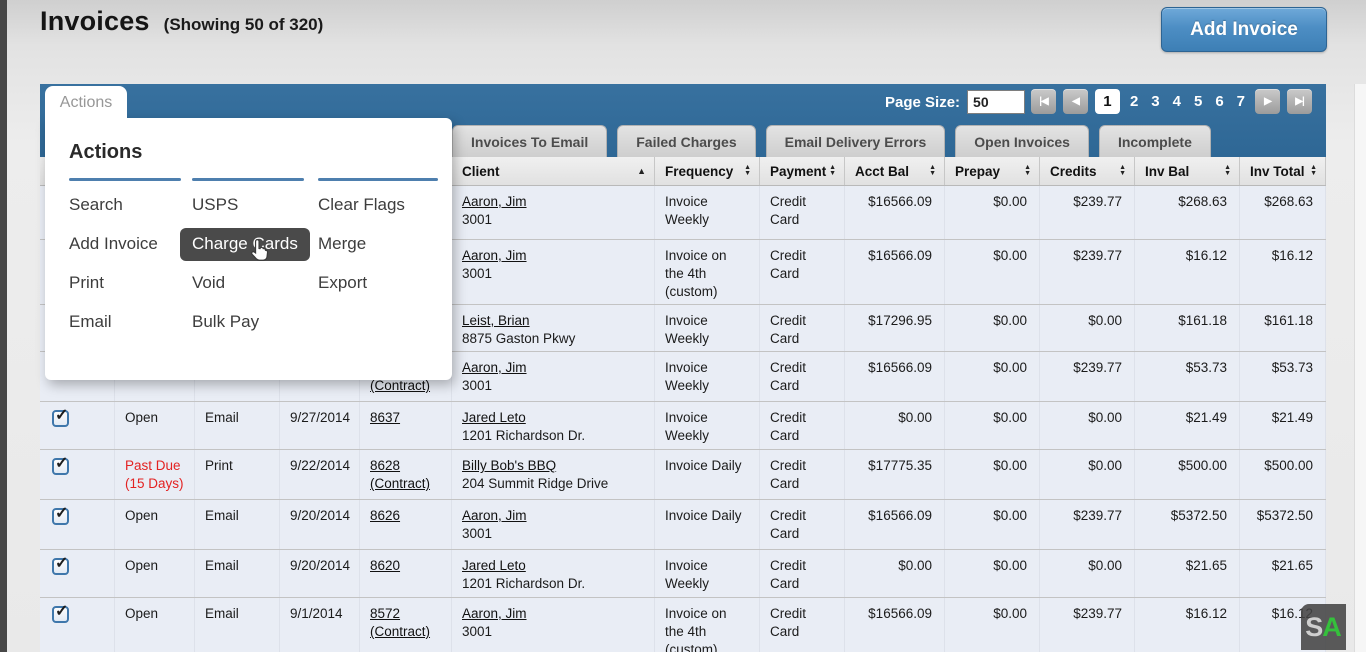  What do you see at coordinates (553, 171) in the screenshot?
I see `column-header: Client ▲` at bounding box center [553, 171].